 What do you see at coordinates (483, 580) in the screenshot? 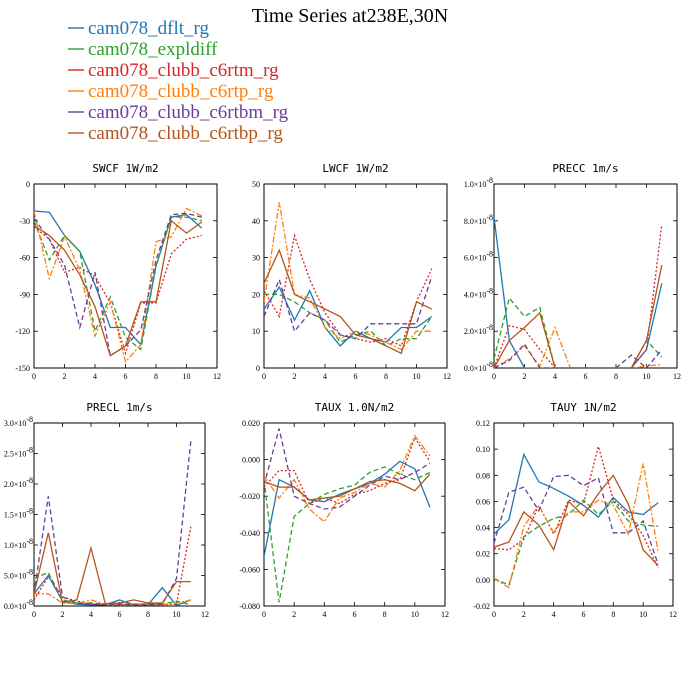
I see `y-tick-label: 0.00` at bounding box center [483, 580].